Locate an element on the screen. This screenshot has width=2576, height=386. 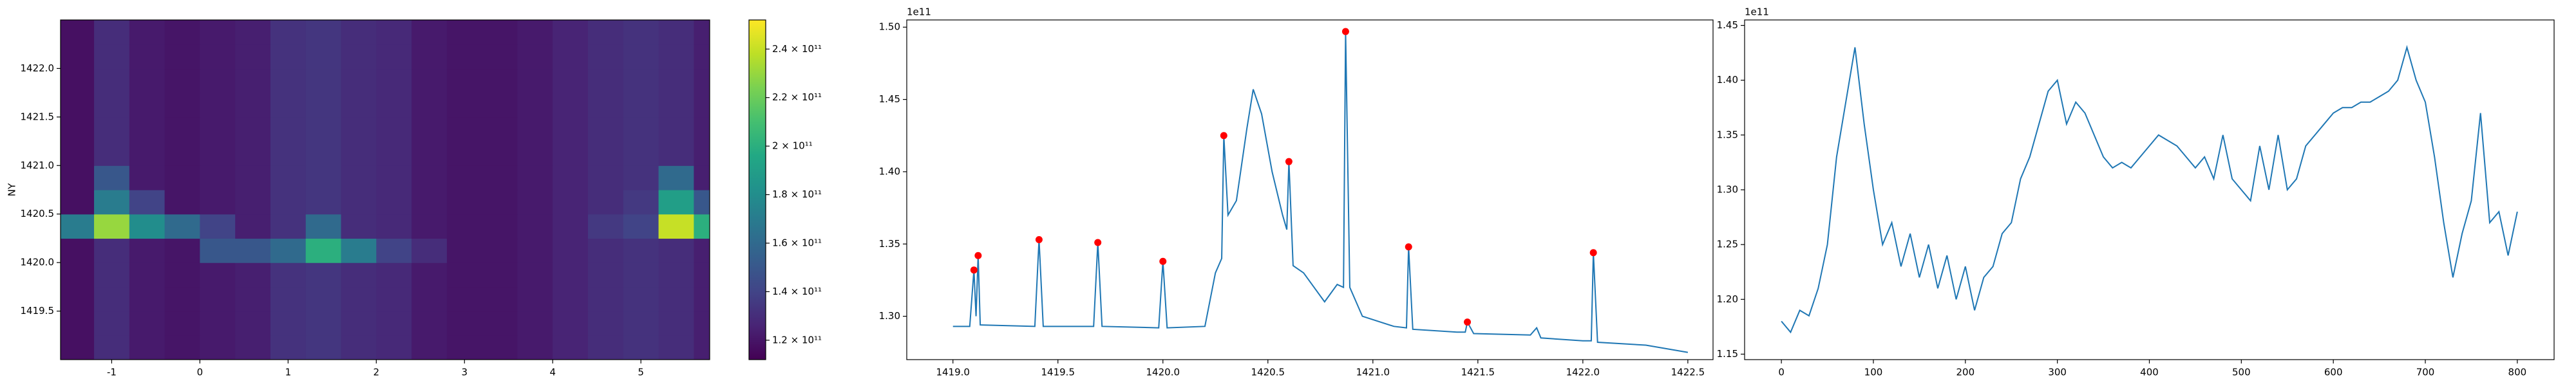
colorbar-tick-label: 1.2 × 10¹¹ is located at coordinates (797, 339).